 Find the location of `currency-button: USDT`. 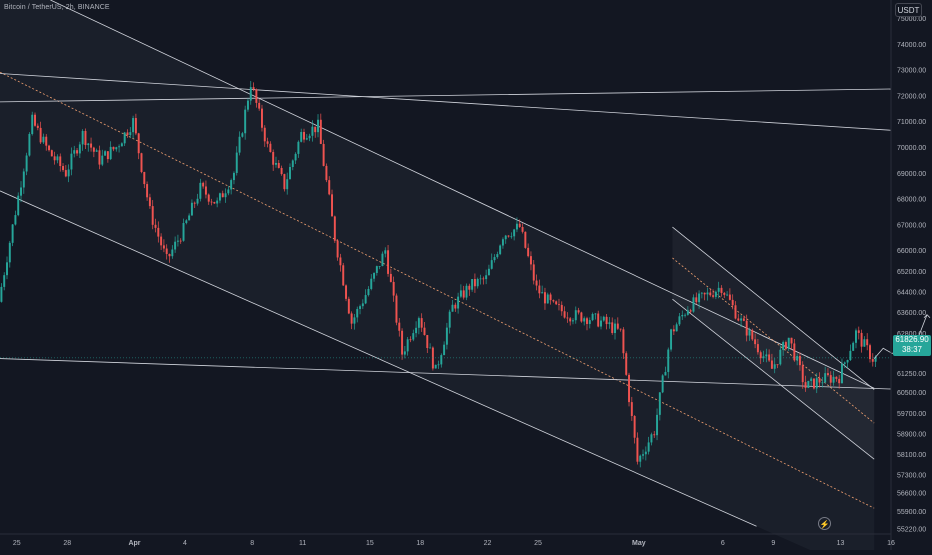

currency-button: USDT is located at coordinates (908, 10).